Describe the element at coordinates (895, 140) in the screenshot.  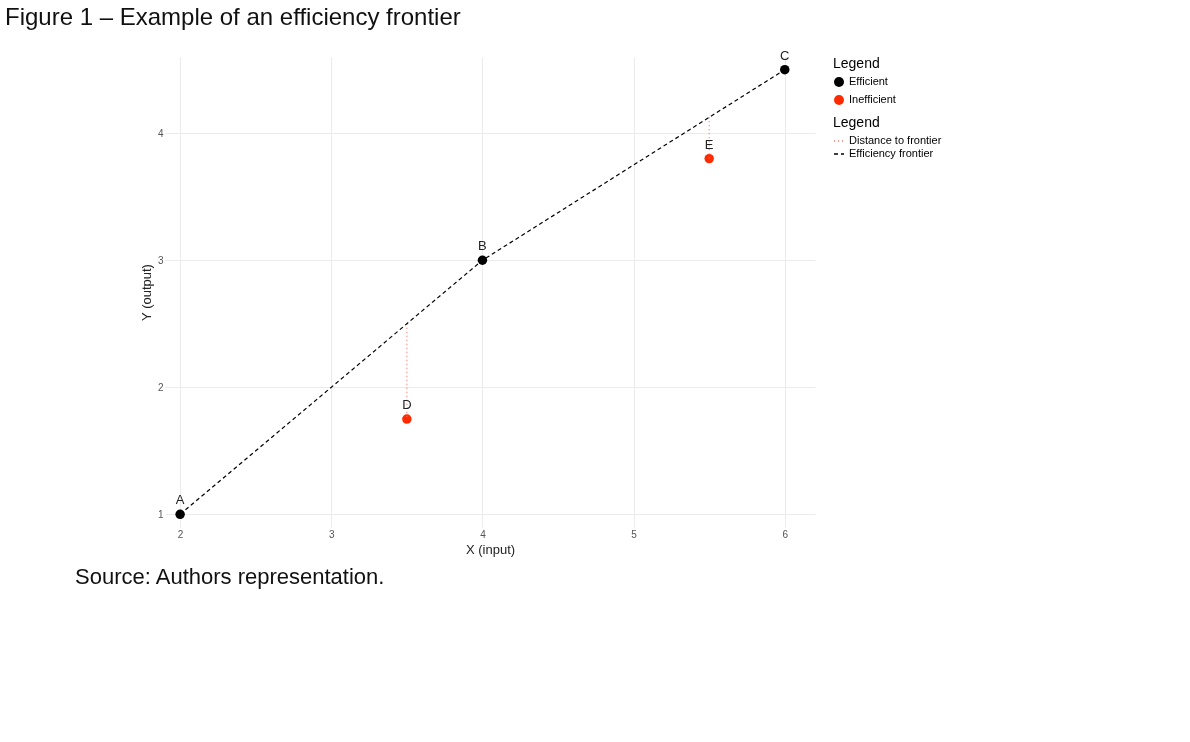
I see `legend-label: Distance to frontier` at that location.